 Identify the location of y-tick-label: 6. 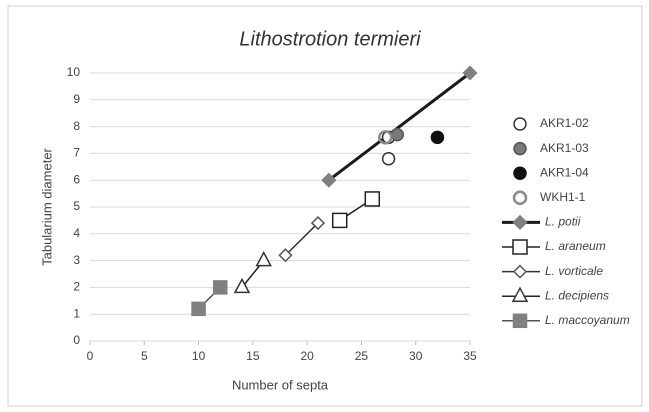
(76, 179).